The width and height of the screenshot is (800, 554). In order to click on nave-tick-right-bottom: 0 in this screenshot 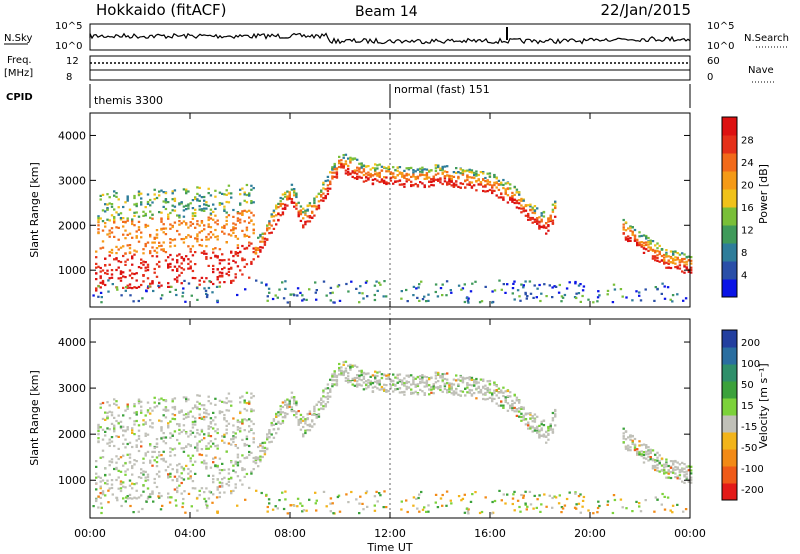, I will do `click(710, 77)`.